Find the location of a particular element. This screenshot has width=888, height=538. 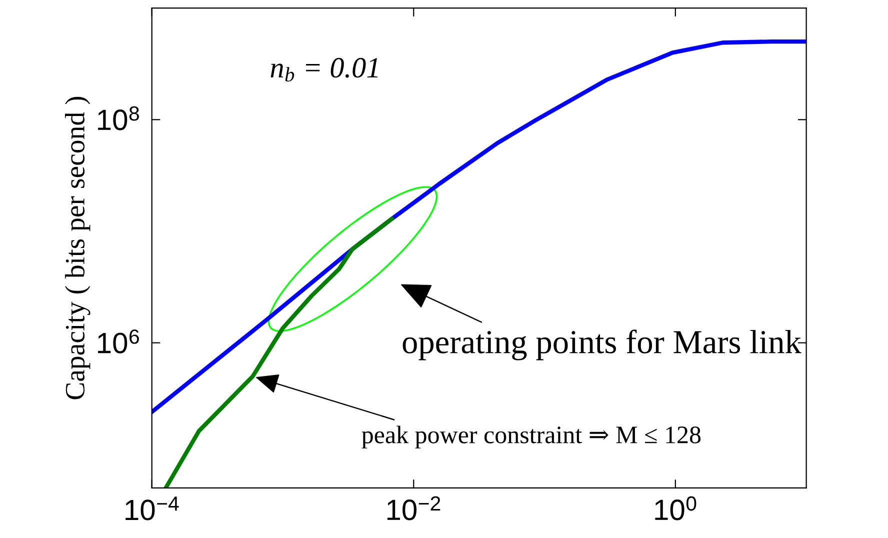

y-tick-label: 10$^{6}$ is located at coordinates (118, 341).